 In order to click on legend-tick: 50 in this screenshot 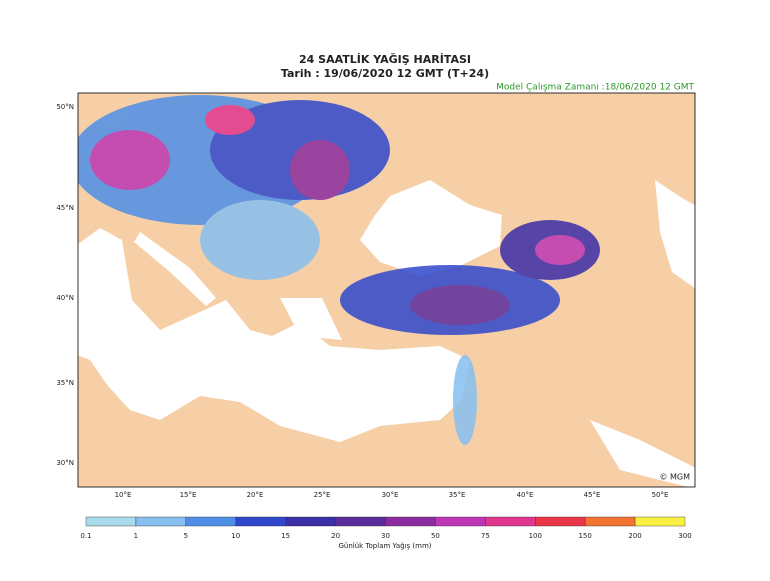, I will do `click(435, 536)`.